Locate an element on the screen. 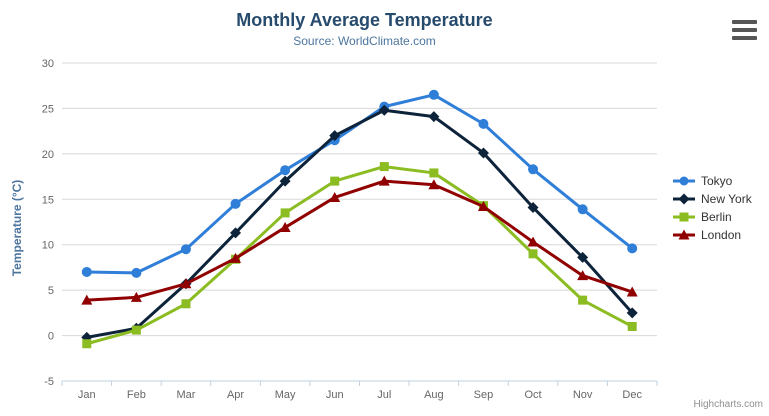  yaxis-tick-label: 0 is located at coordinates (51, 337).